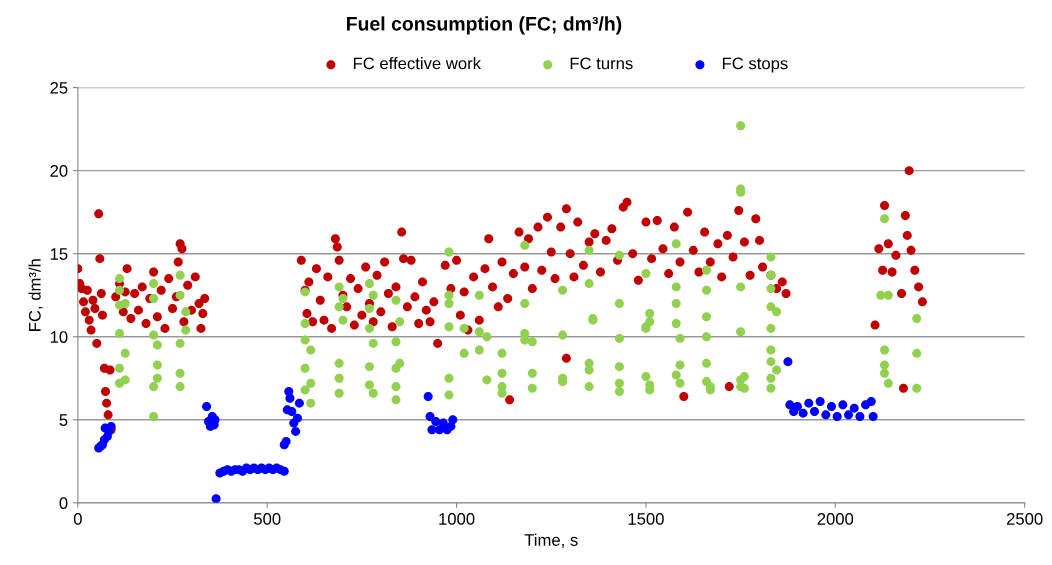 This screenshot has width=1052, height=565. Describe the element at coordinates (755, 65) in the screenshot. I see `legend-label: FC stops` at that location.